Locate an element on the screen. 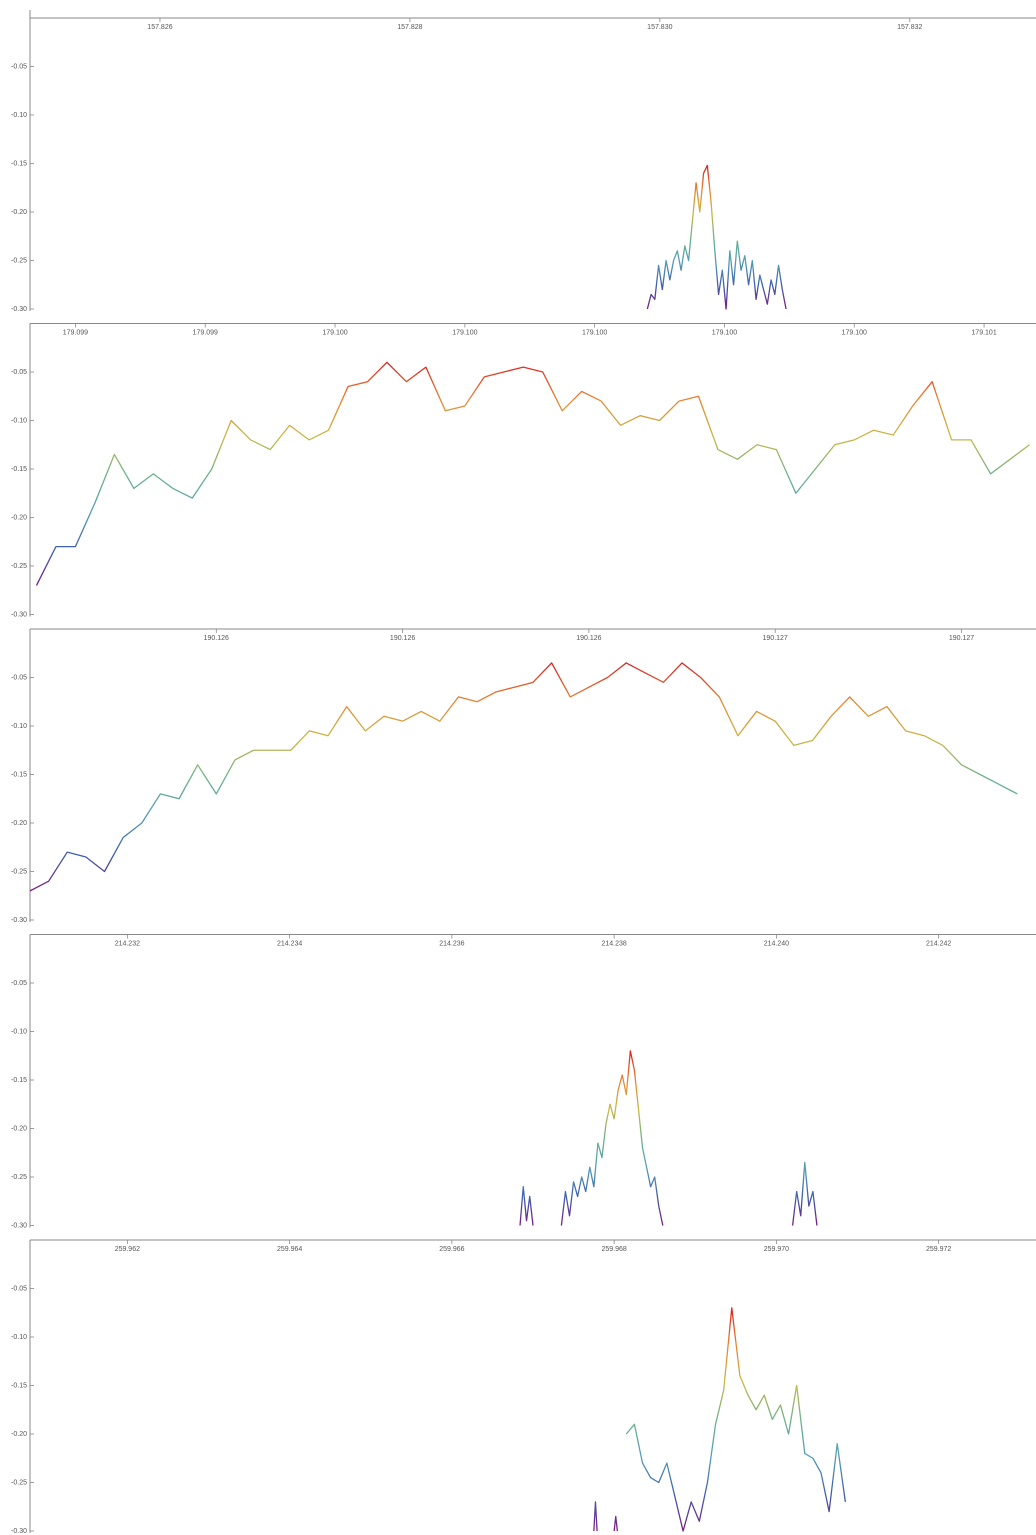 This screenshot has width=1036, height=1535. x-tick-label: 259.966 is located at coordinates (451, 1249).